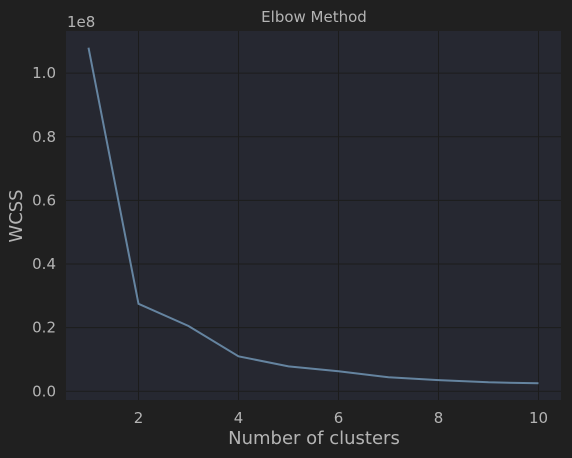 This screenshot has height=458, width=572. Describe the element at coordinates (44, 264) in the screenshot. I see `y-tick-label: 0.4` at that location.